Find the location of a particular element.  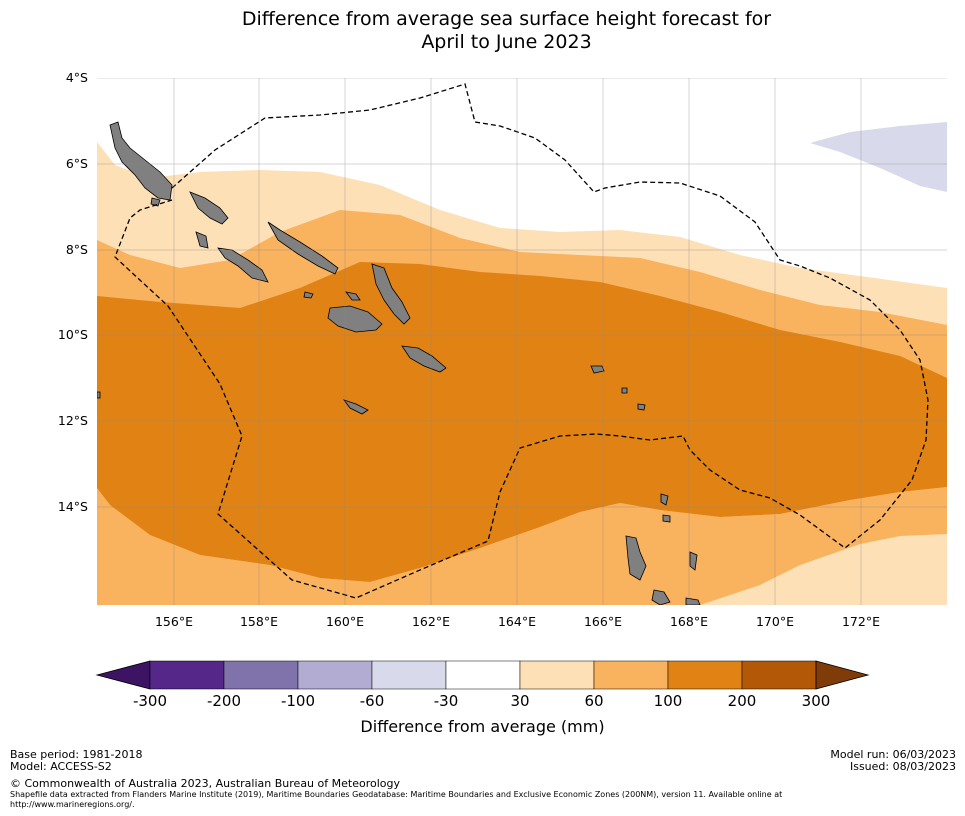

espiritu-santo-island is located at coordinates (636, 558).